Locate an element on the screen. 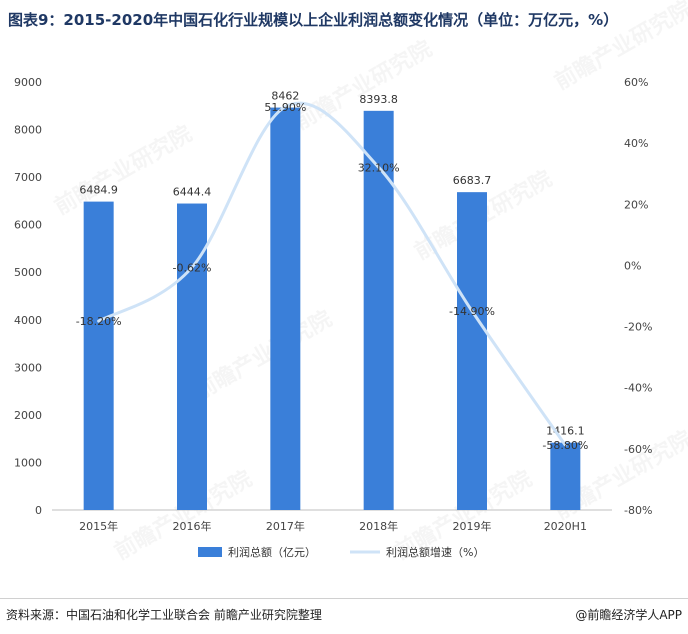 Image resolution: width=688 pixels, height=634 pixels. y-left-tick-label: 3000 is located at coordinates (28, 367).